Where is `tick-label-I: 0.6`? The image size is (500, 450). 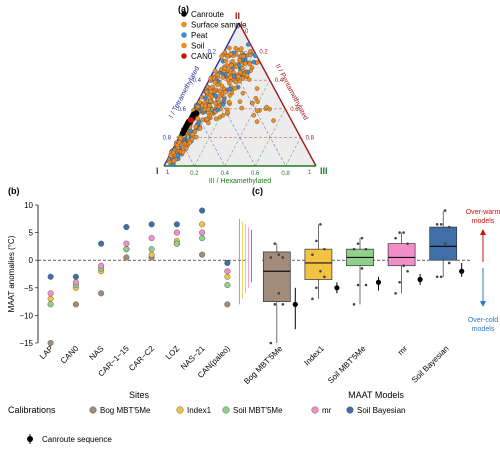 tick-label-I: 0.6 is located at coordinates (182, 110).